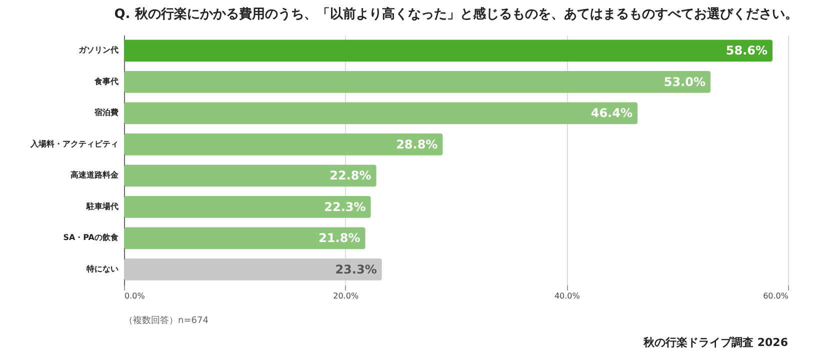  Describe the element at coordinates (417, 144) in the screenshot. I see `data-label: 28.8%` at that location.